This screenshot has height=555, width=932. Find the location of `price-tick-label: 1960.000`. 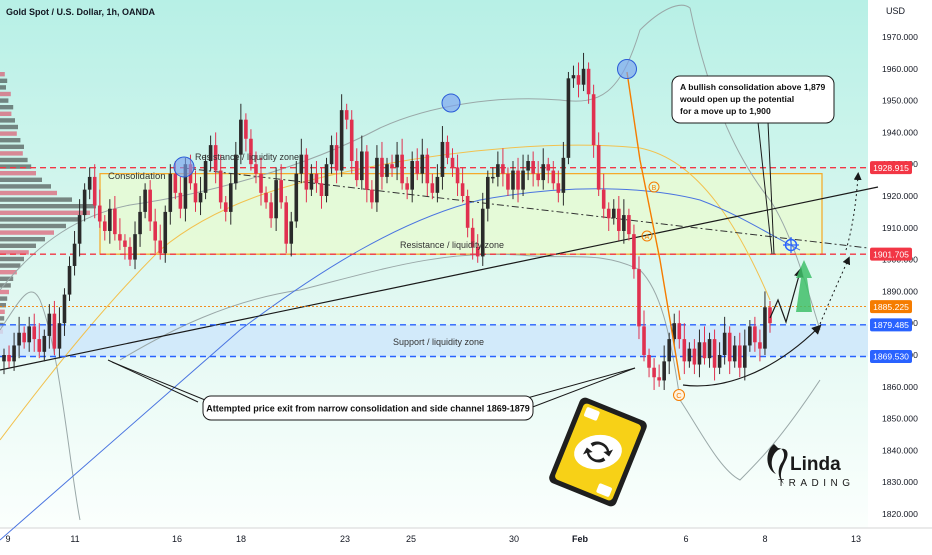

price-tick-label: 1960.000 is located at coordinates (900, 69).